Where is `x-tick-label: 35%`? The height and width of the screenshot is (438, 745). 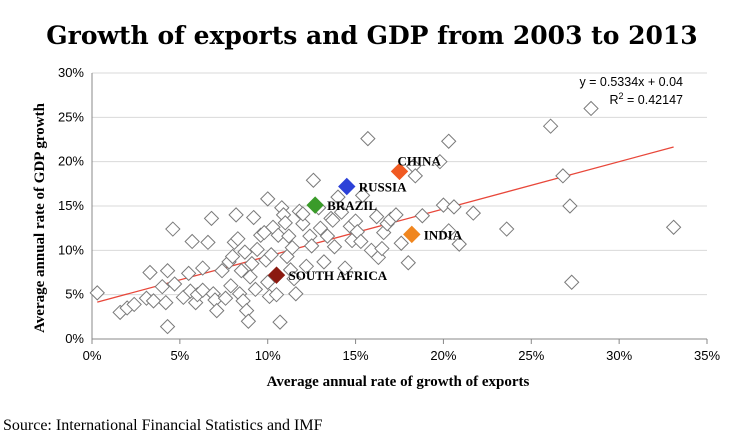 x-tick-label: 35% is located at coordinates (707, 355).